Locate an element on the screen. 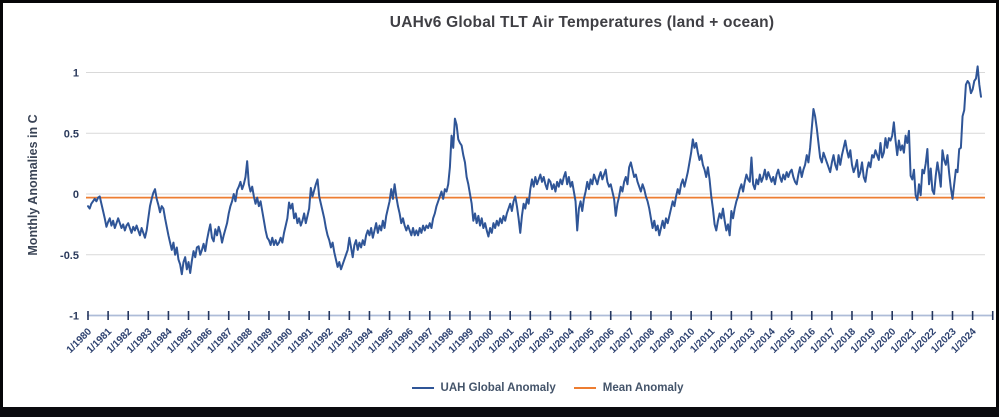  y-tick-label: -1 is located at coordinates (74, 317).